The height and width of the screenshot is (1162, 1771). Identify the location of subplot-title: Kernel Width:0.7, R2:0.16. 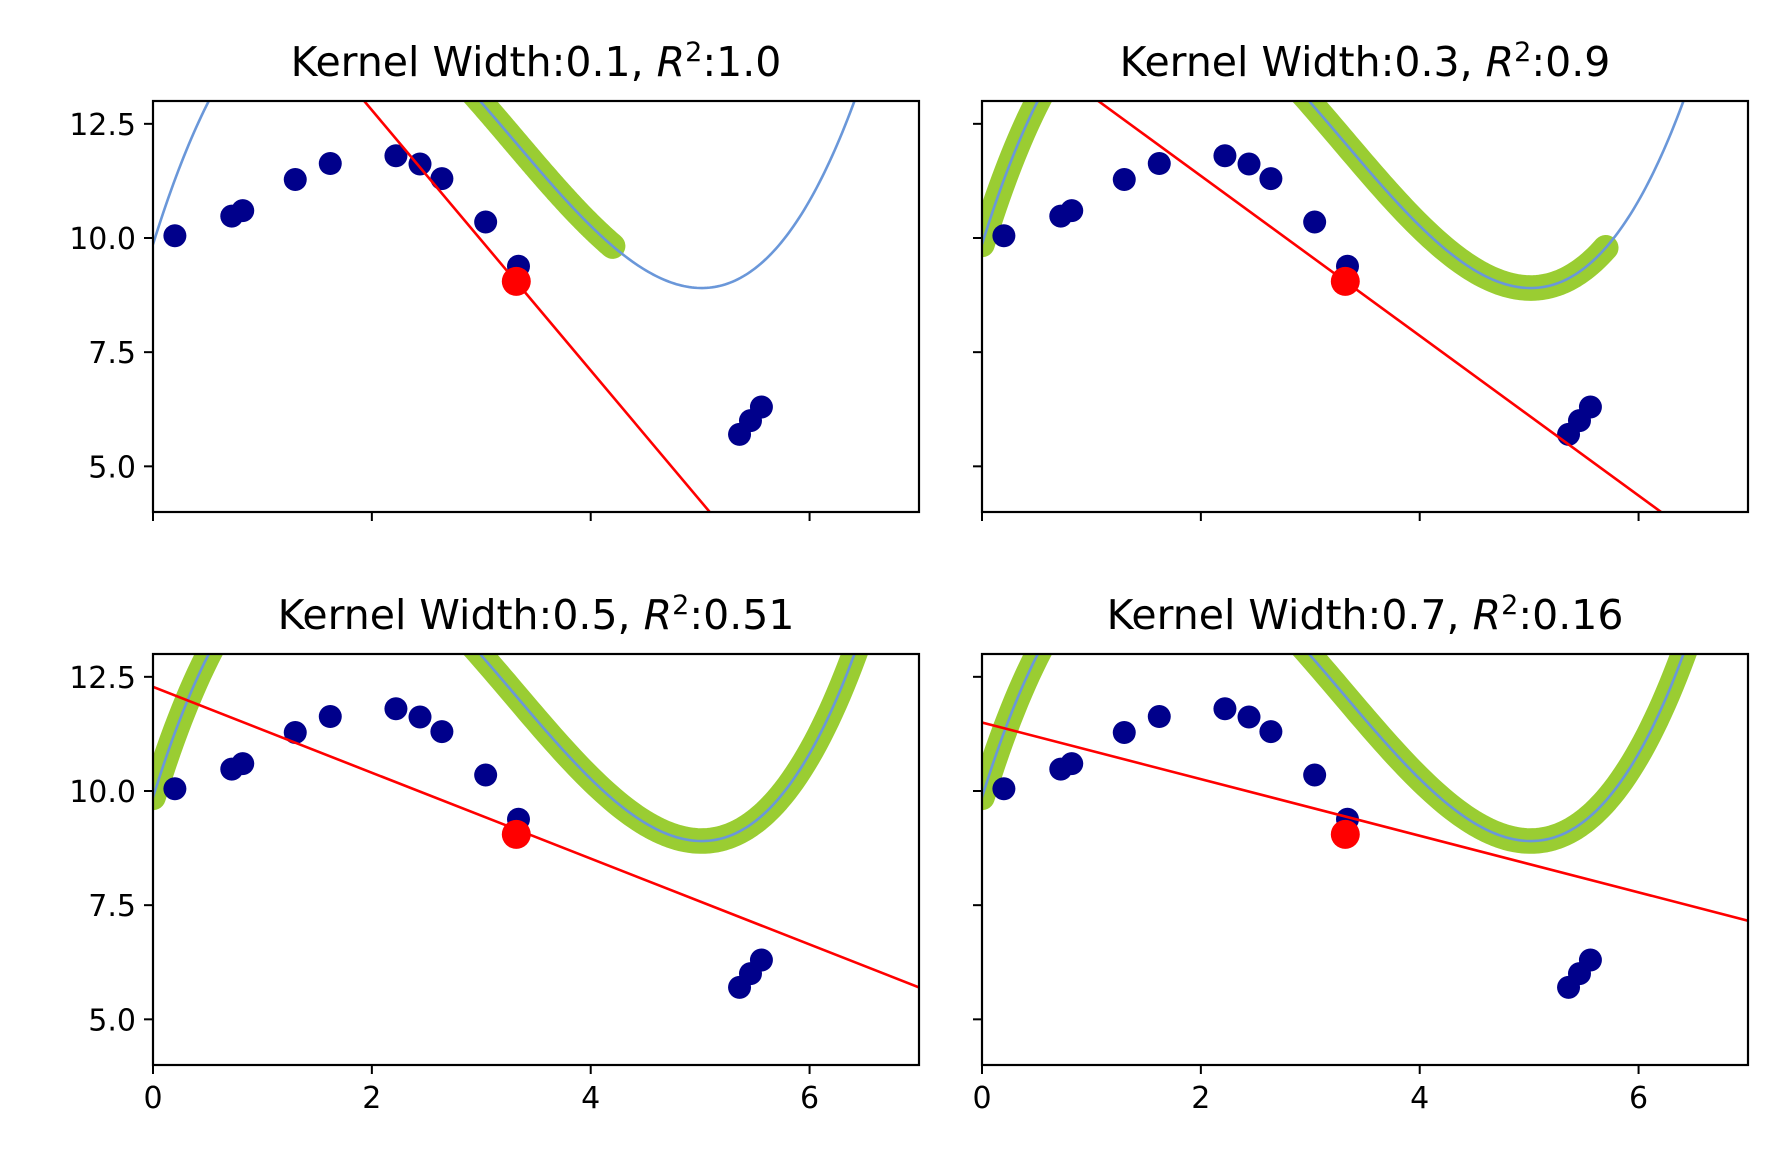
(1365, 614).